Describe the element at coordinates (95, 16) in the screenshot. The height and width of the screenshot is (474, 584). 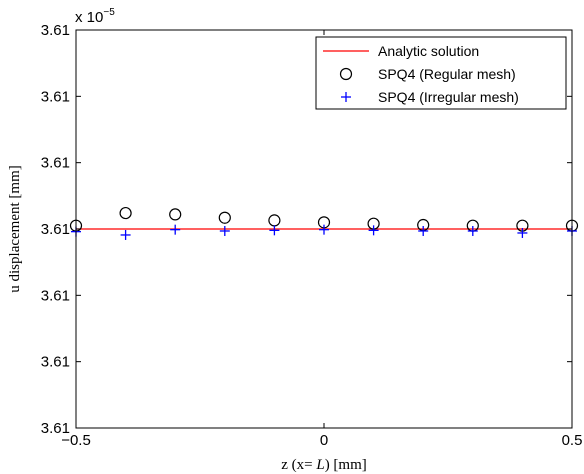
I see `y-exponent-label: x 10−5` at that location.